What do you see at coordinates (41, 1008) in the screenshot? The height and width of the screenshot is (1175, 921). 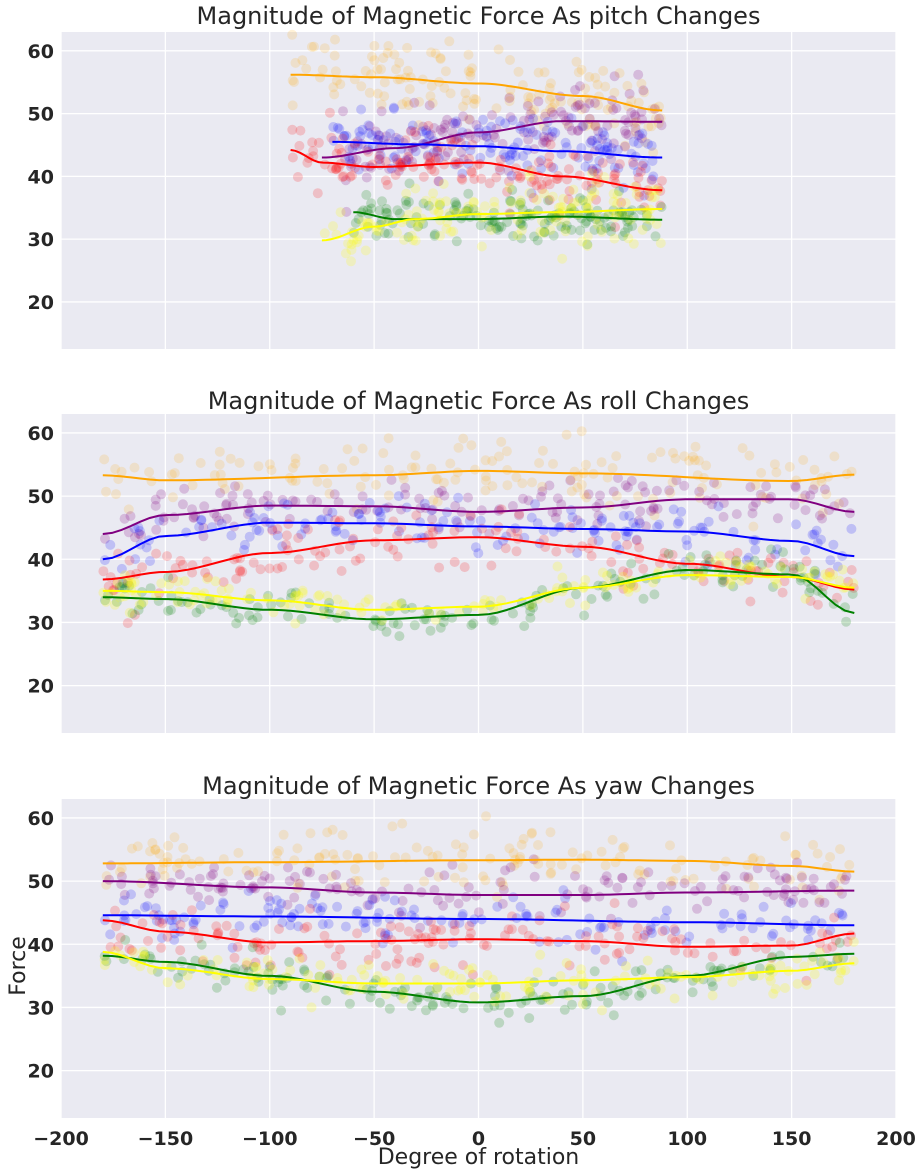 I see `y-tick-label: 30` at bounding box center [41, 1008].